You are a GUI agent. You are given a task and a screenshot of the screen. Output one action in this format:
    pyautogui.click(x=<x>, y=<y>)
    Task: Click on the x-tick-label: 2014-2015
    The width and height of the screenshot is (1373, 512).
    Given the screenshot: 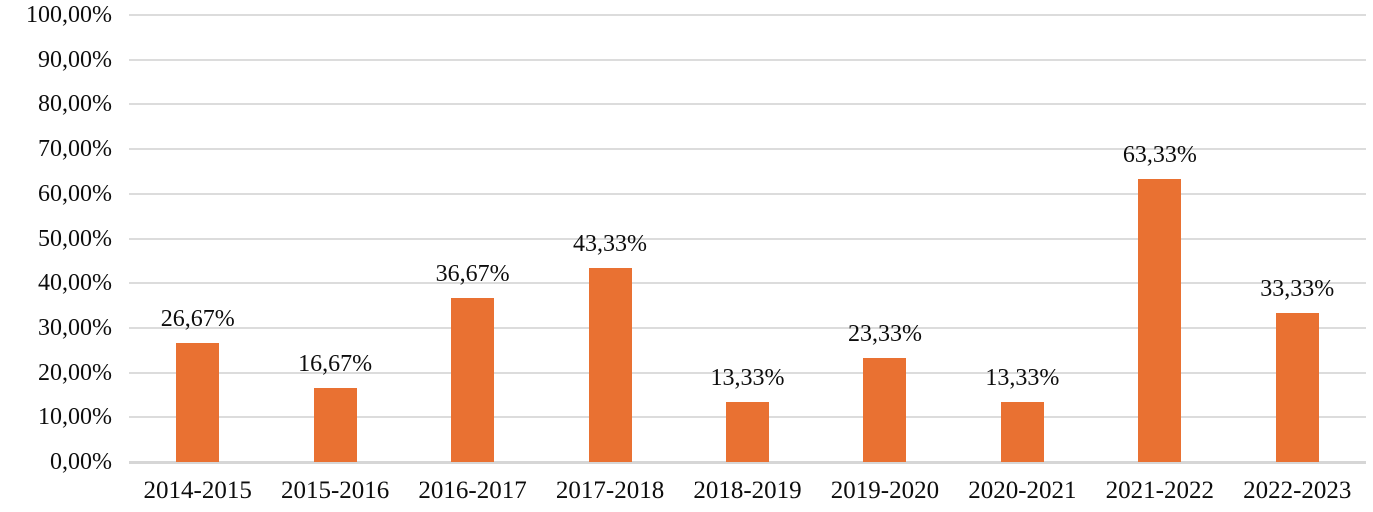 What is the action you would take?
    pyautogui.click(x=197, y=490)
    